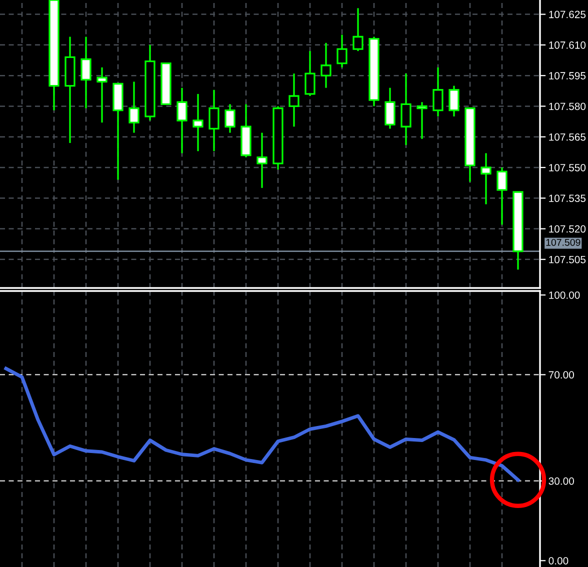  What do you see at coordinates (567, 229) in the screenshot?
I see `y-tick-label: 107.520` at bounding box center [567, 229].